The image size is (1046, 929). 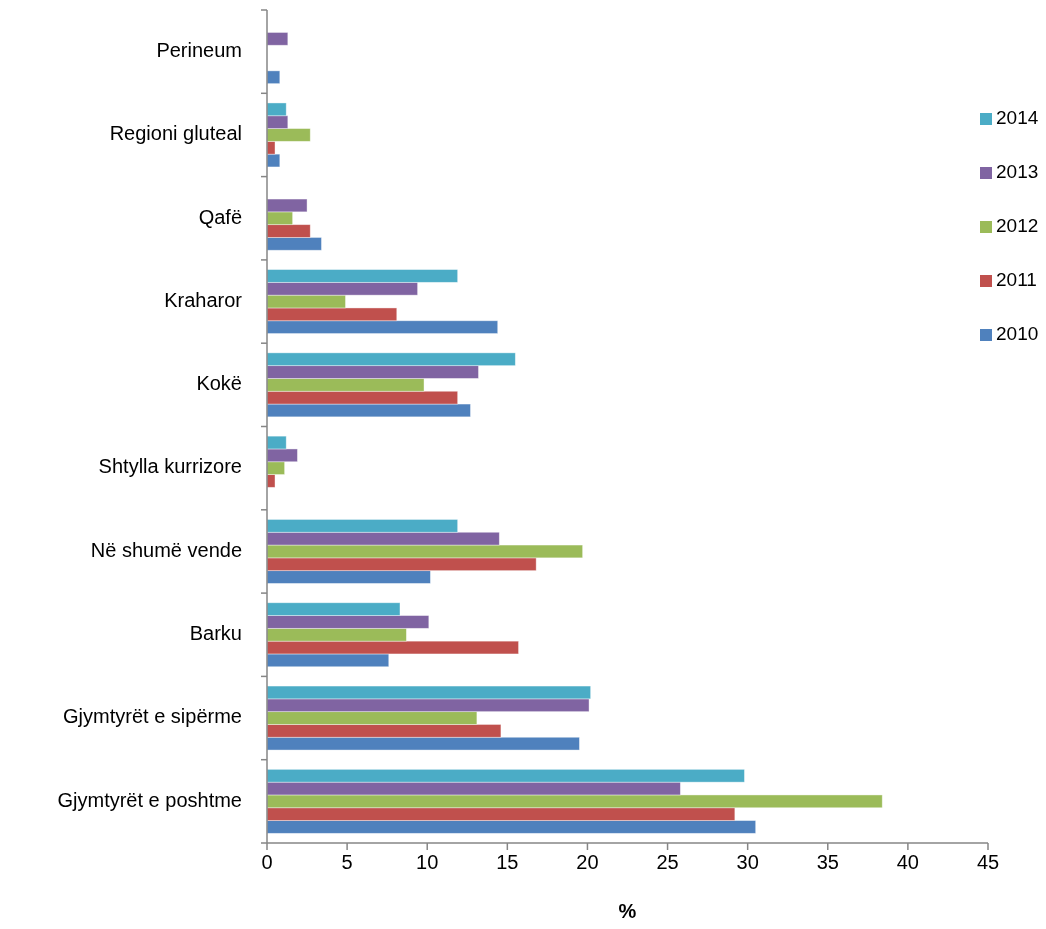 I want to click on x-tick-label: 10, so click(x=427, y=862).